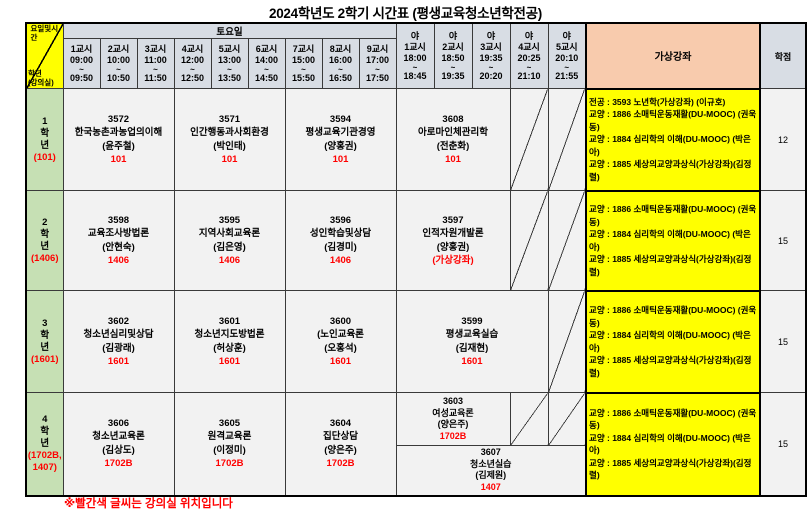  I want to click on period-end: 11:50, so click(155, 77).